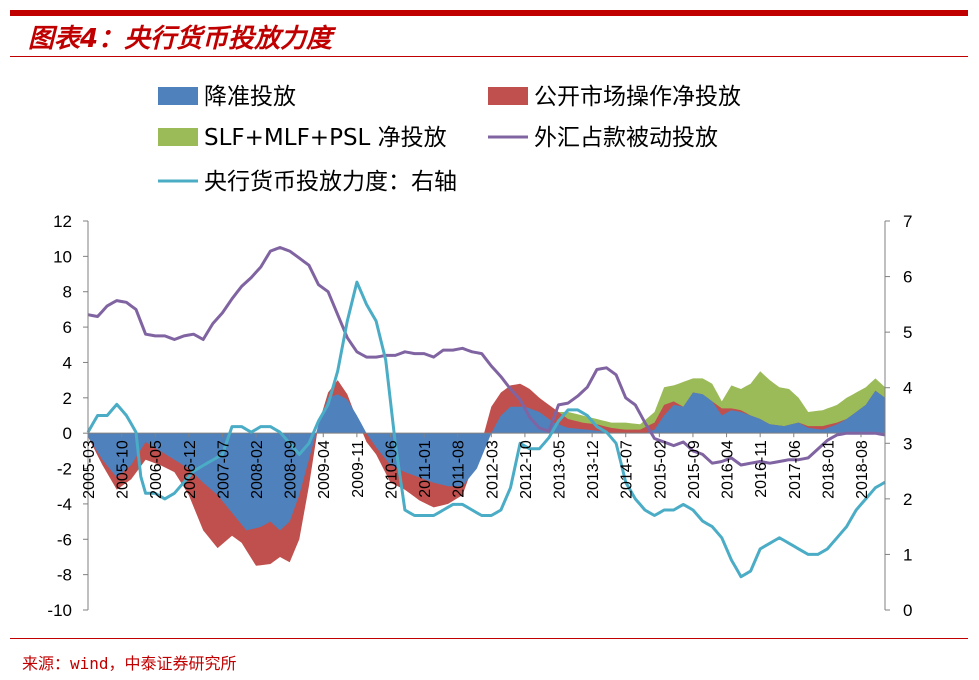 This screenshot has width=979, height=680. I want to click on right-tick-label: 1, so click(907, 554).